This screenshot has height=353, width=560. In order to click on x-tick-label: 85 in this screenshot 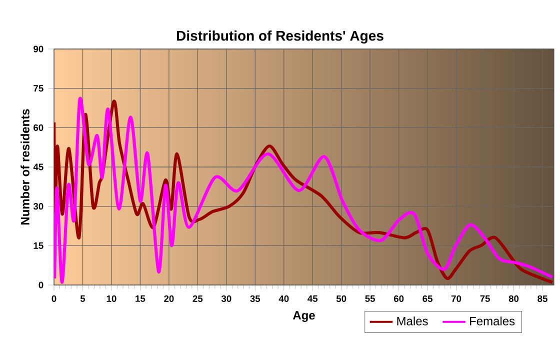, I will do `click(543, 298)`.